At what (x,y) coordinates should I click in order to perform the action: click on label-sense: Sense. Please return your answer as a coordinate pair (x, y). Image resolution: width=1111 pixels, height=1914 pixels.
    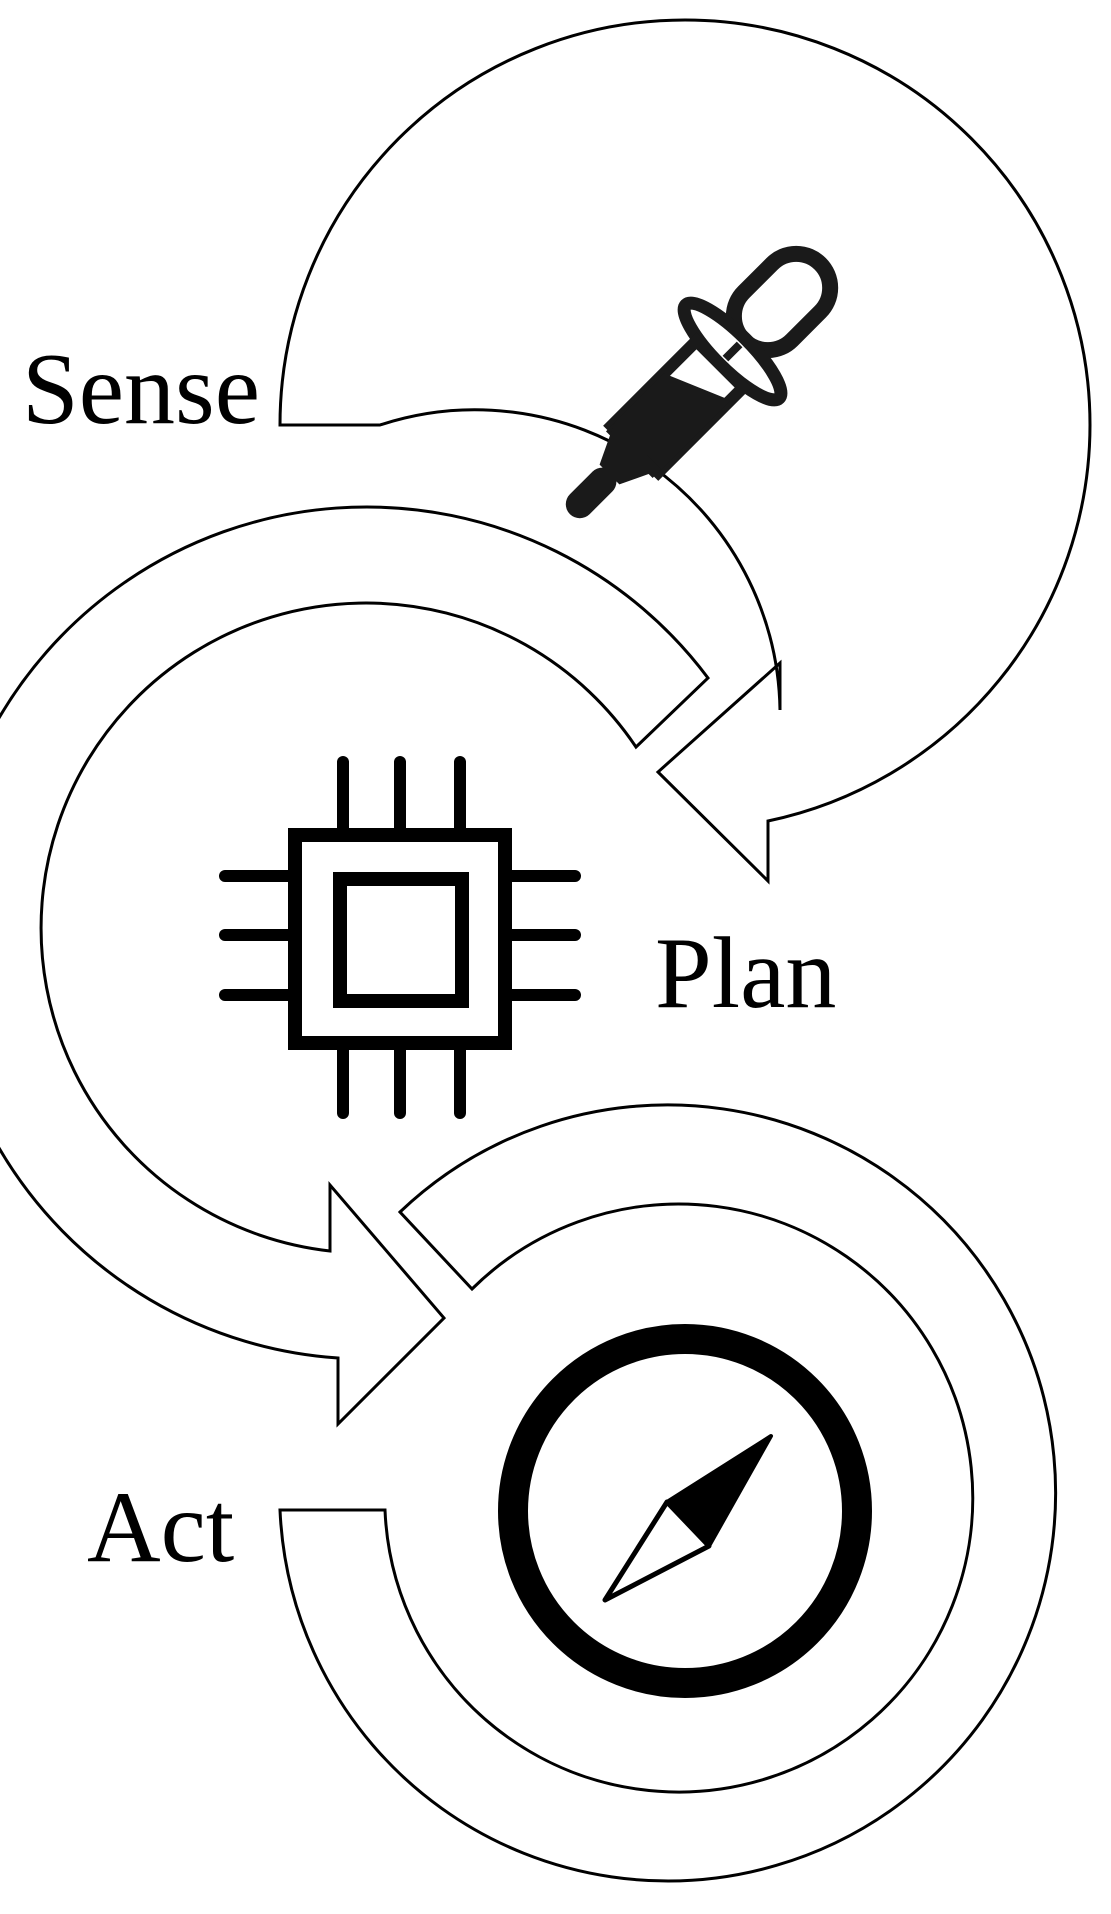
    Looking at the image, I should click on (141, 389).